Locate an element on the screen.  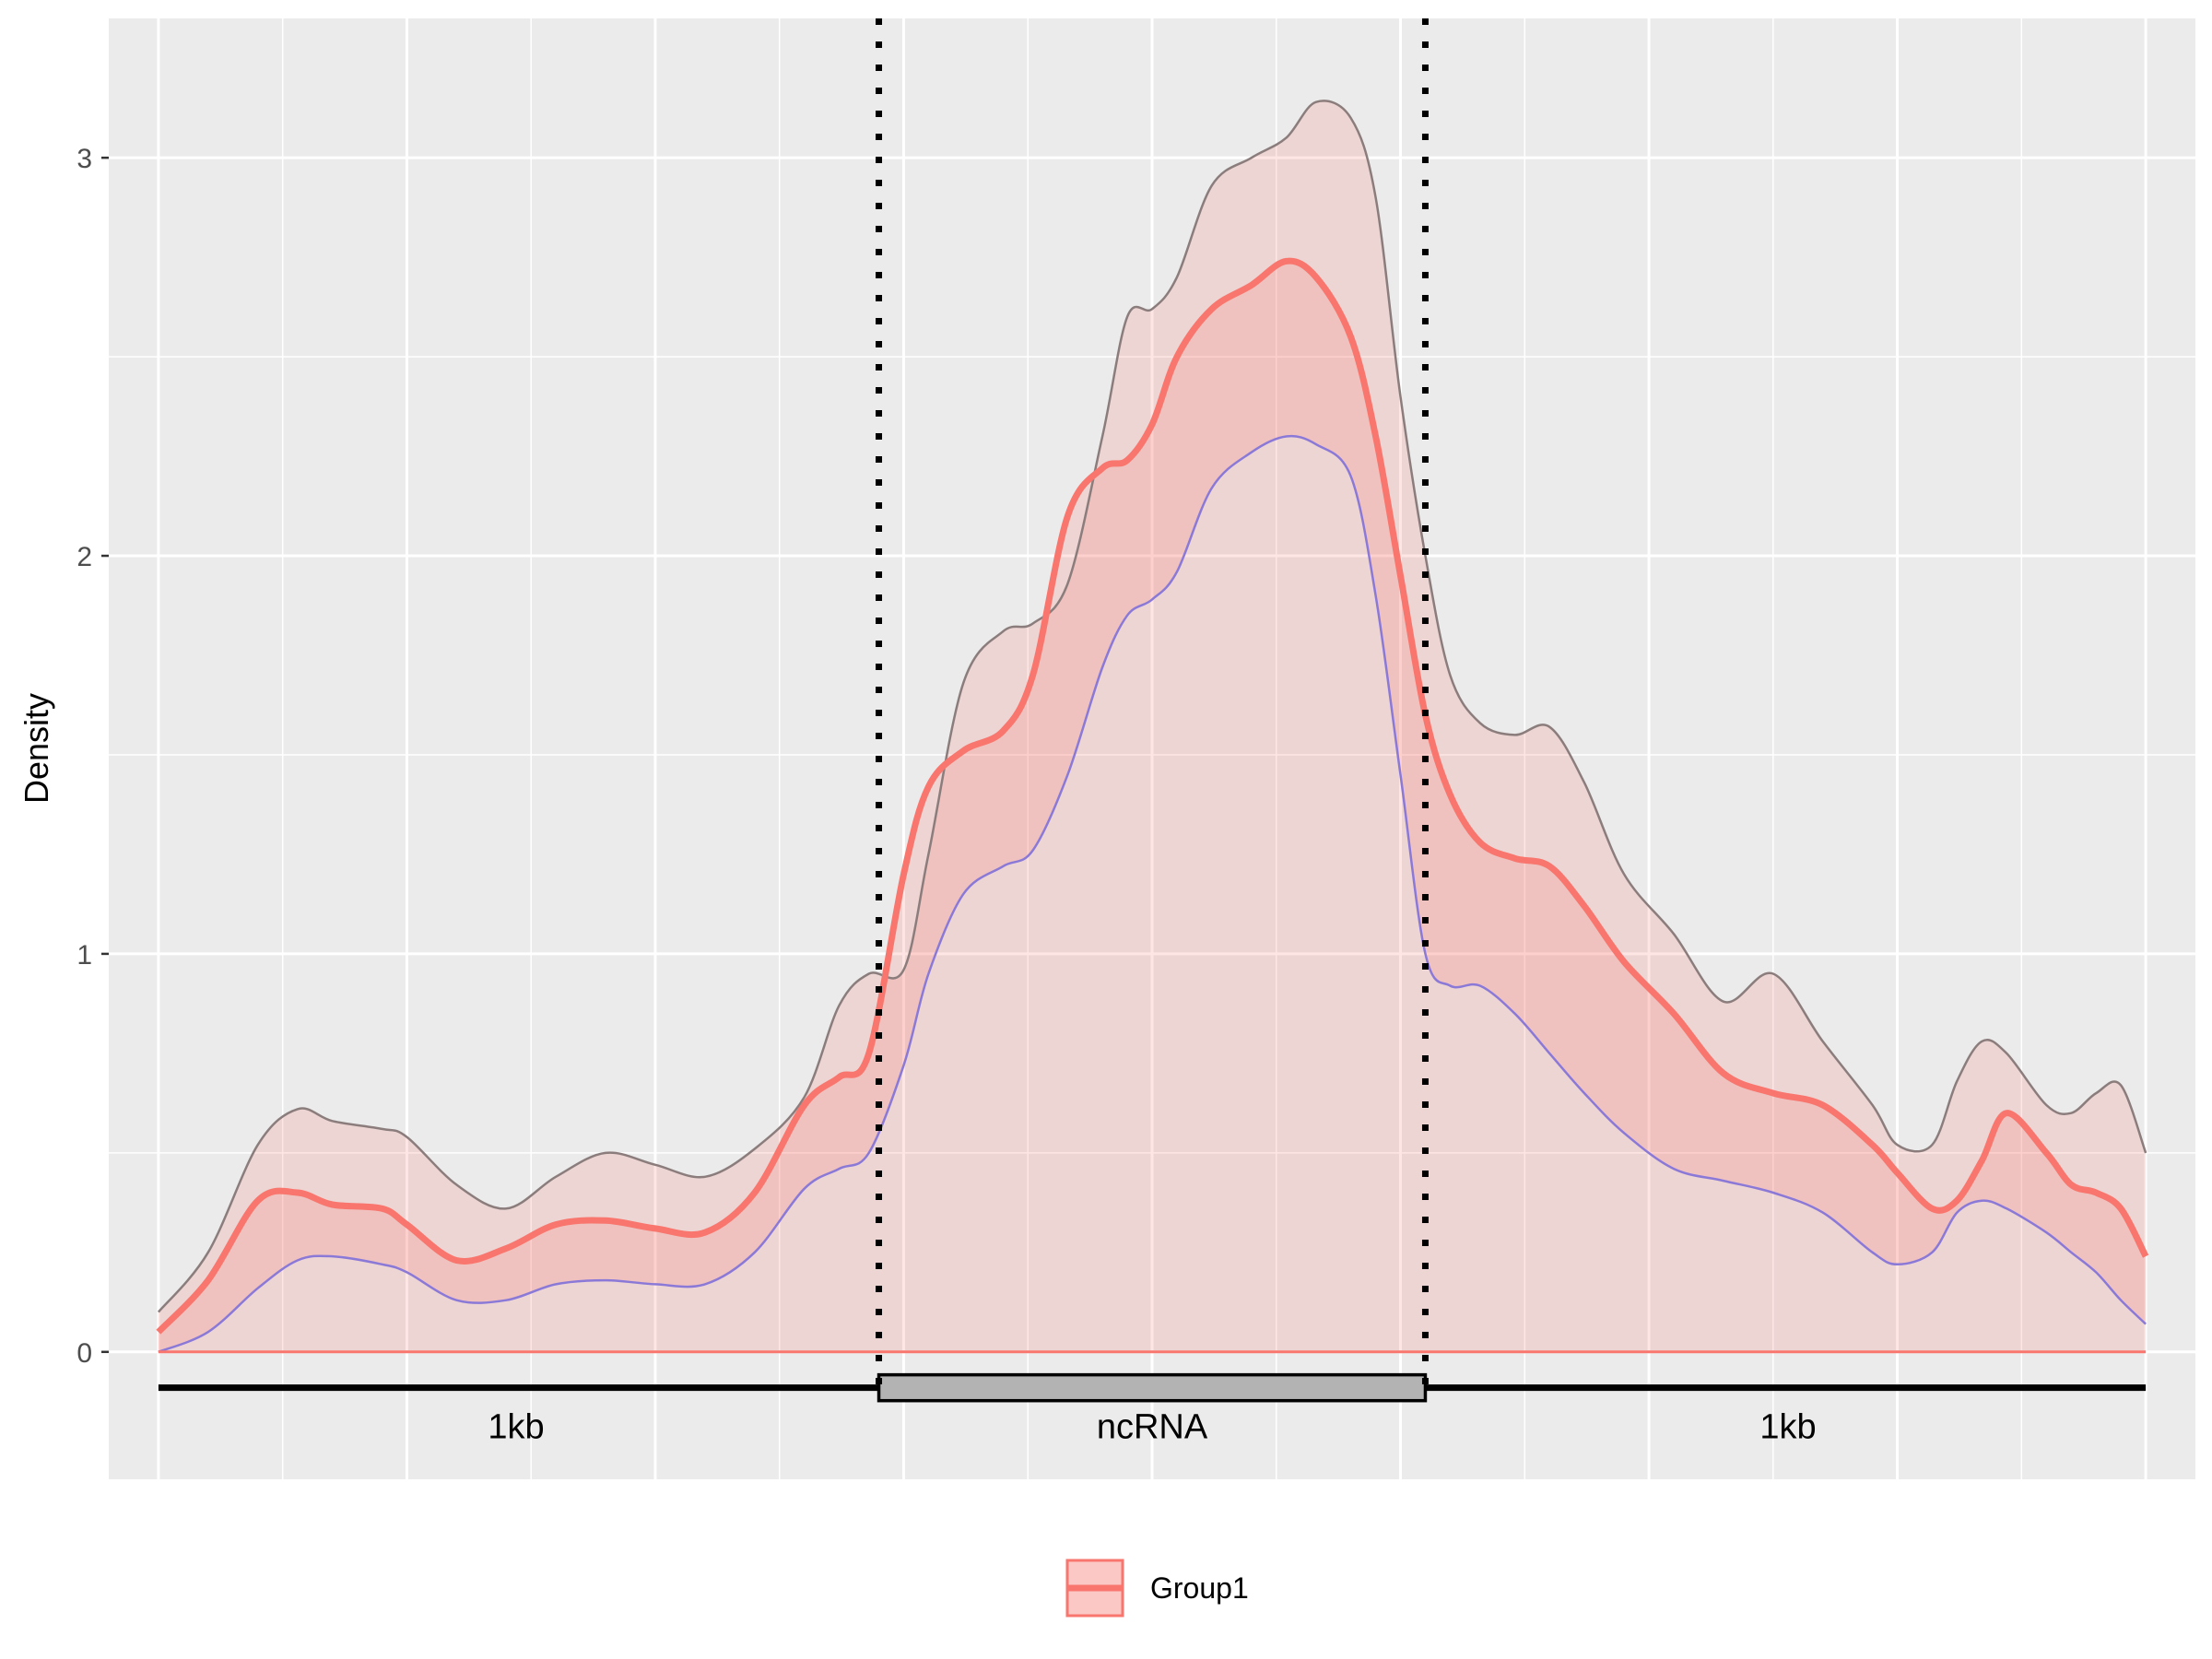
y-tick-label: 1 is located at coordinates (84, 955).